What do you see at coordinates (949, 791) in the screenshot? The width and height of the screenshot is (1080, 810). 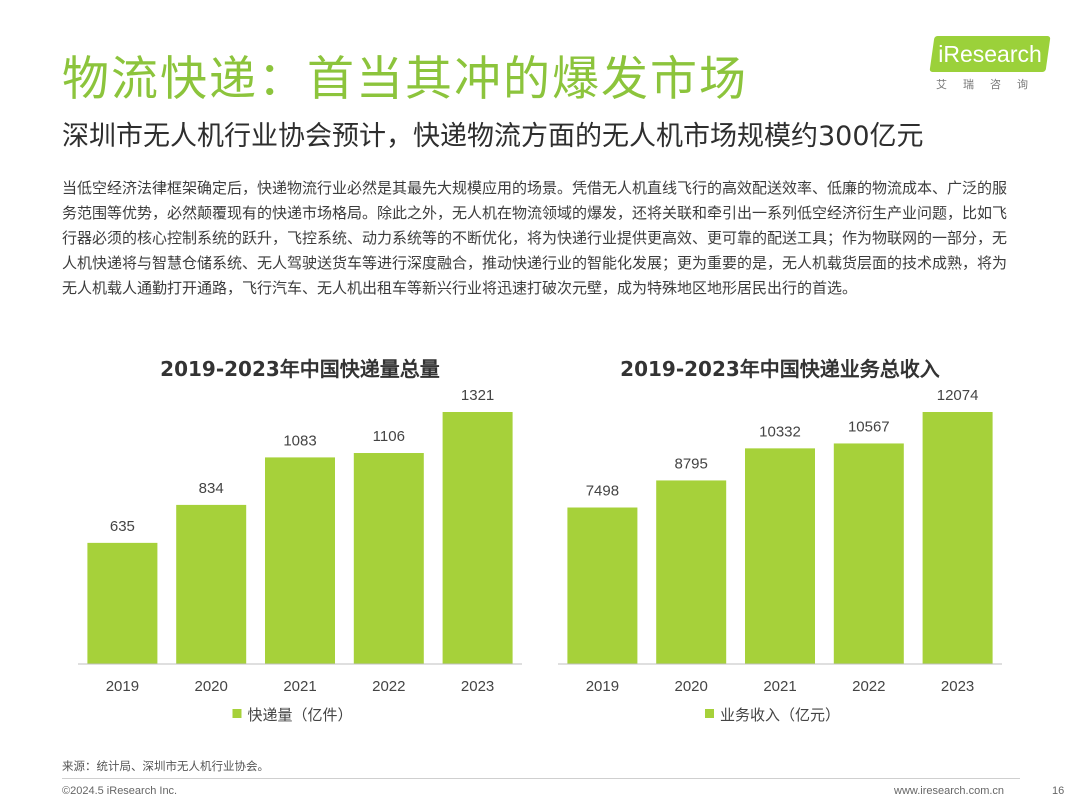 I see `website-link: www.iresearch.com.cn` at bounding box center [949, 791].